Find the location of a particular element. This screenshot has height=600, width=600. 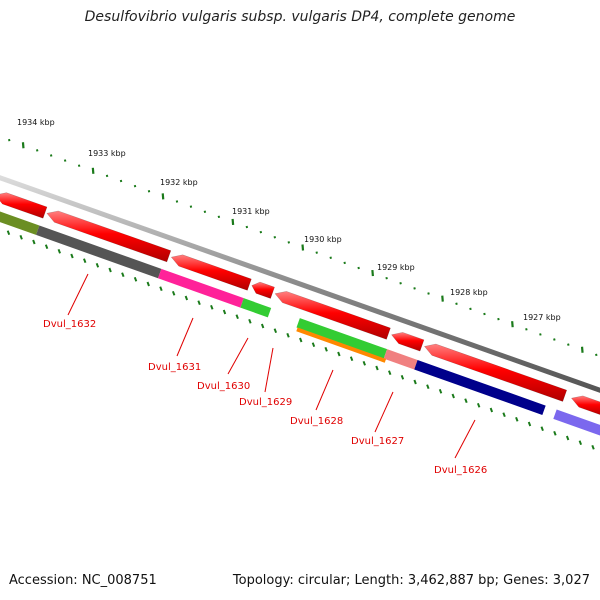

scale-label: 1931 kbp is located at coordinates (251, 211).